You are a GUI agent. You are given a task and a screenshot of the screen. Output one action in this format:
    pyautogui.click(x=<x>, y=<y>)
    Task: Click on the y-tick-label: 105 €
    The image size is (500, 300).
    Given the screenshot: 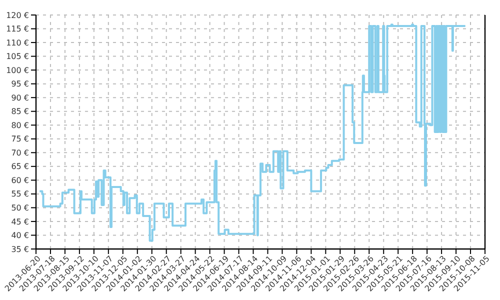 What is the action you would take?
    pyautogui.click(x=17, y=57)
    